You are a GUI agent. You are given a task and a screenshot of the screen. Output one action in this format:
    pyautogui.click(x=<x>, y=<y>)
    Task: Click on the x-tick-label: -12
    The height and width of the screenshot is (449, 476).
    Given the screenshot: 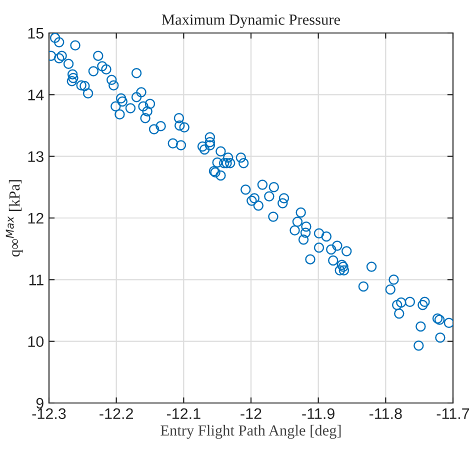 What is the action you would take?
    pyautogui.click(x=251, y=413)
    